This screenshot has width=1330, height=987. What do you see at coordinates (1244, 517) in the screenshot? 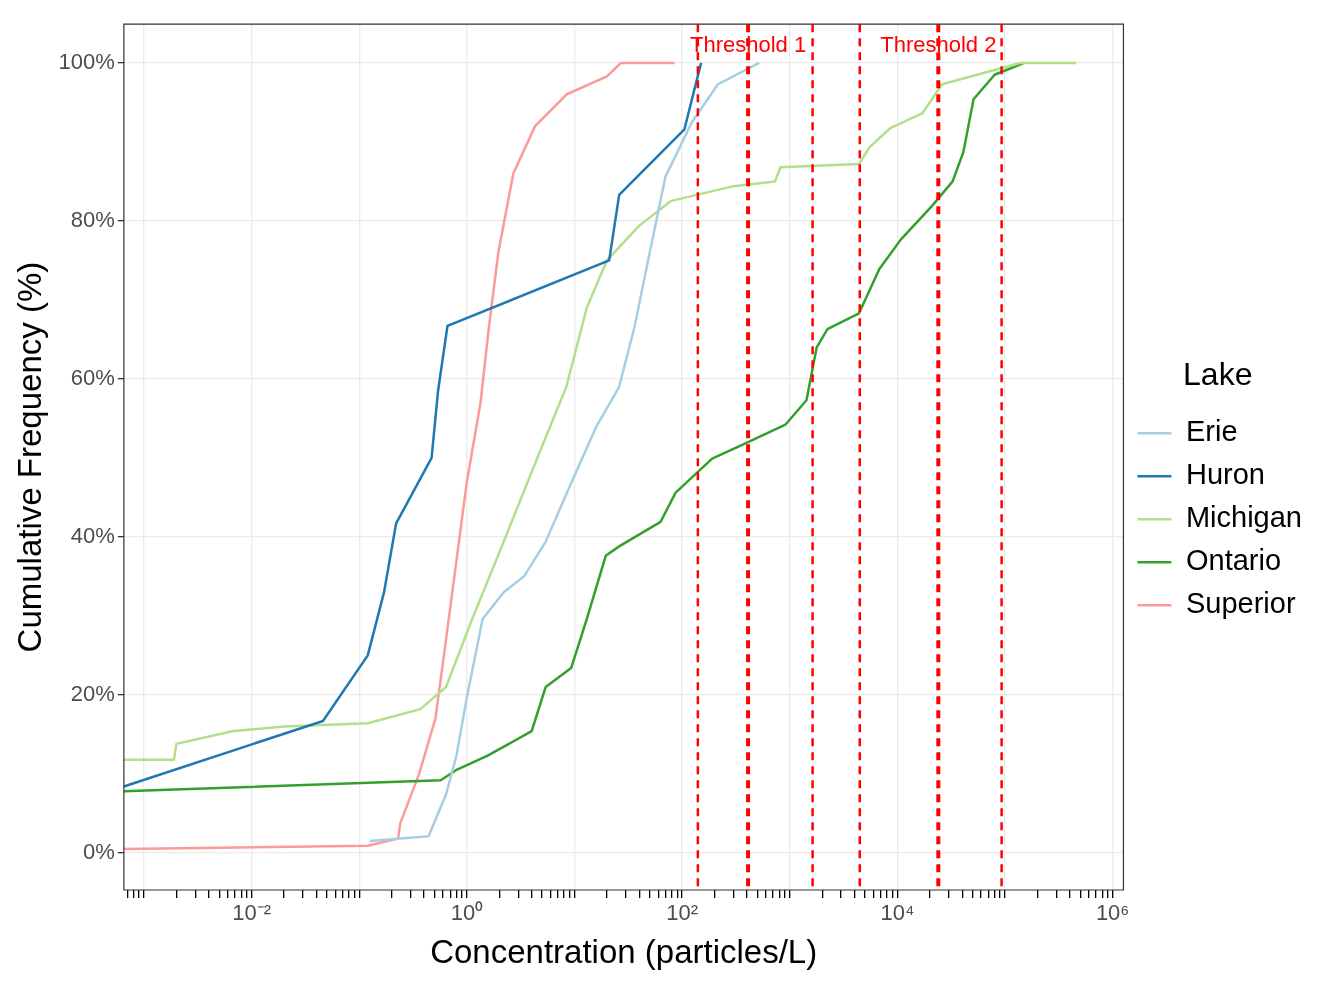
I see `legend-label: Michigan` at bounding box center [1244, 517].